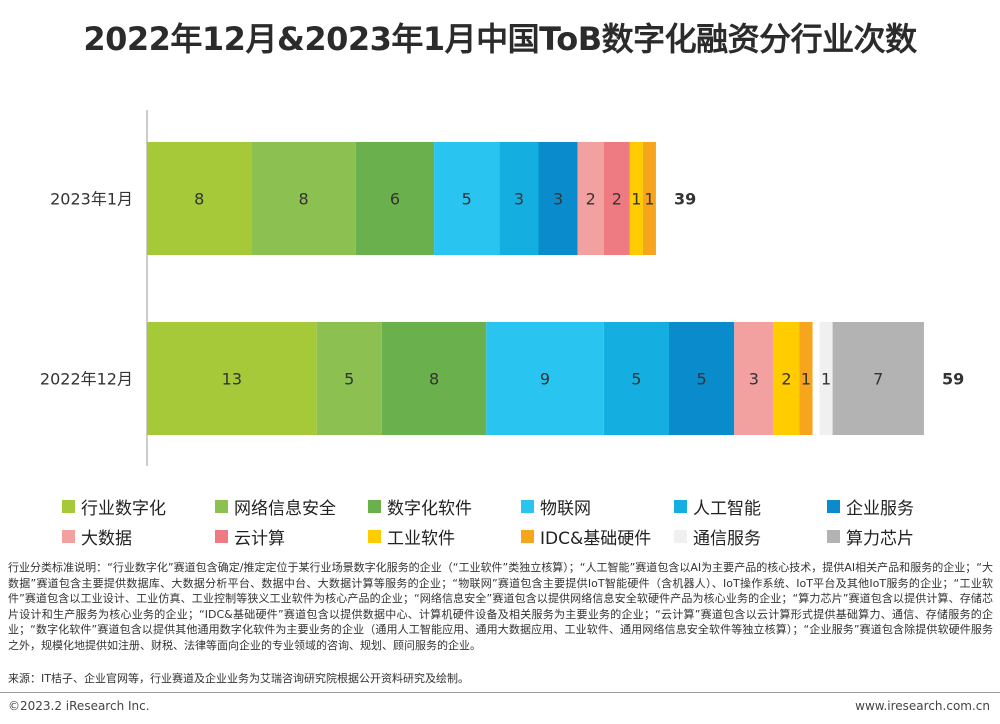 The height and width of the screenshot is (724, 1000). What do you see at coordinates (259, 539) in the screenshot?
I see `legend-label: 云计算` at bounding box center [259, 539].